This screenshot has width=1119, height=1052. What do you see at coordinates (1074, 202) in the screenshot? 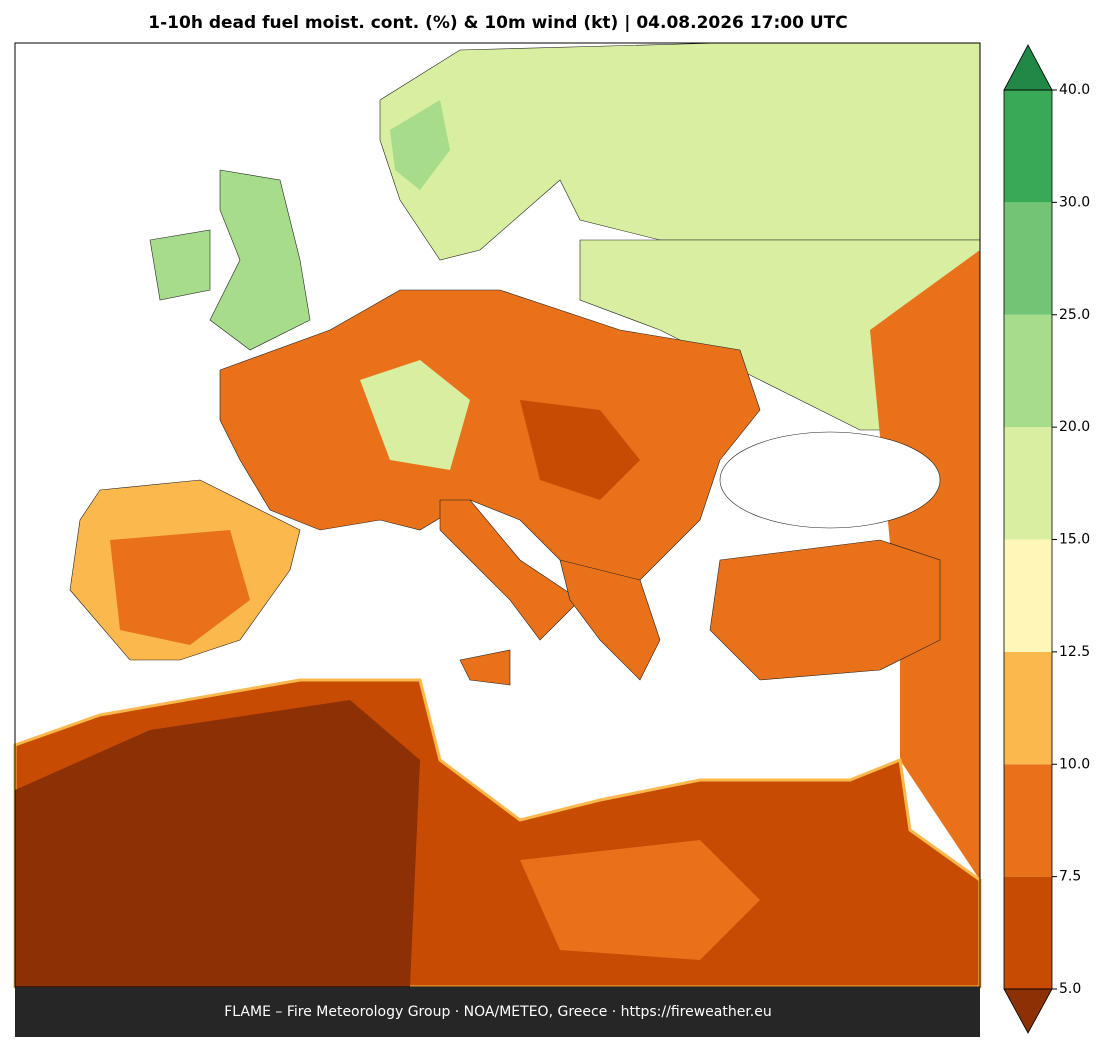
I see `colorbar-tick-label: 30.0` at bounding box center [1074, 202].